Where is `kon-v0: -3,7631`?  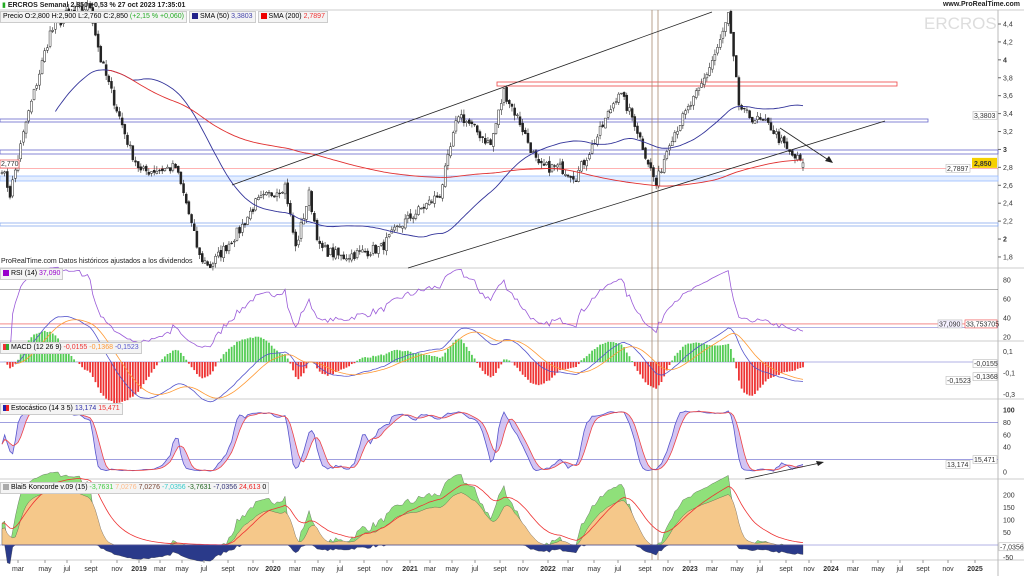
kon-v0: -3,7631 is located at coordinates (101, 487).